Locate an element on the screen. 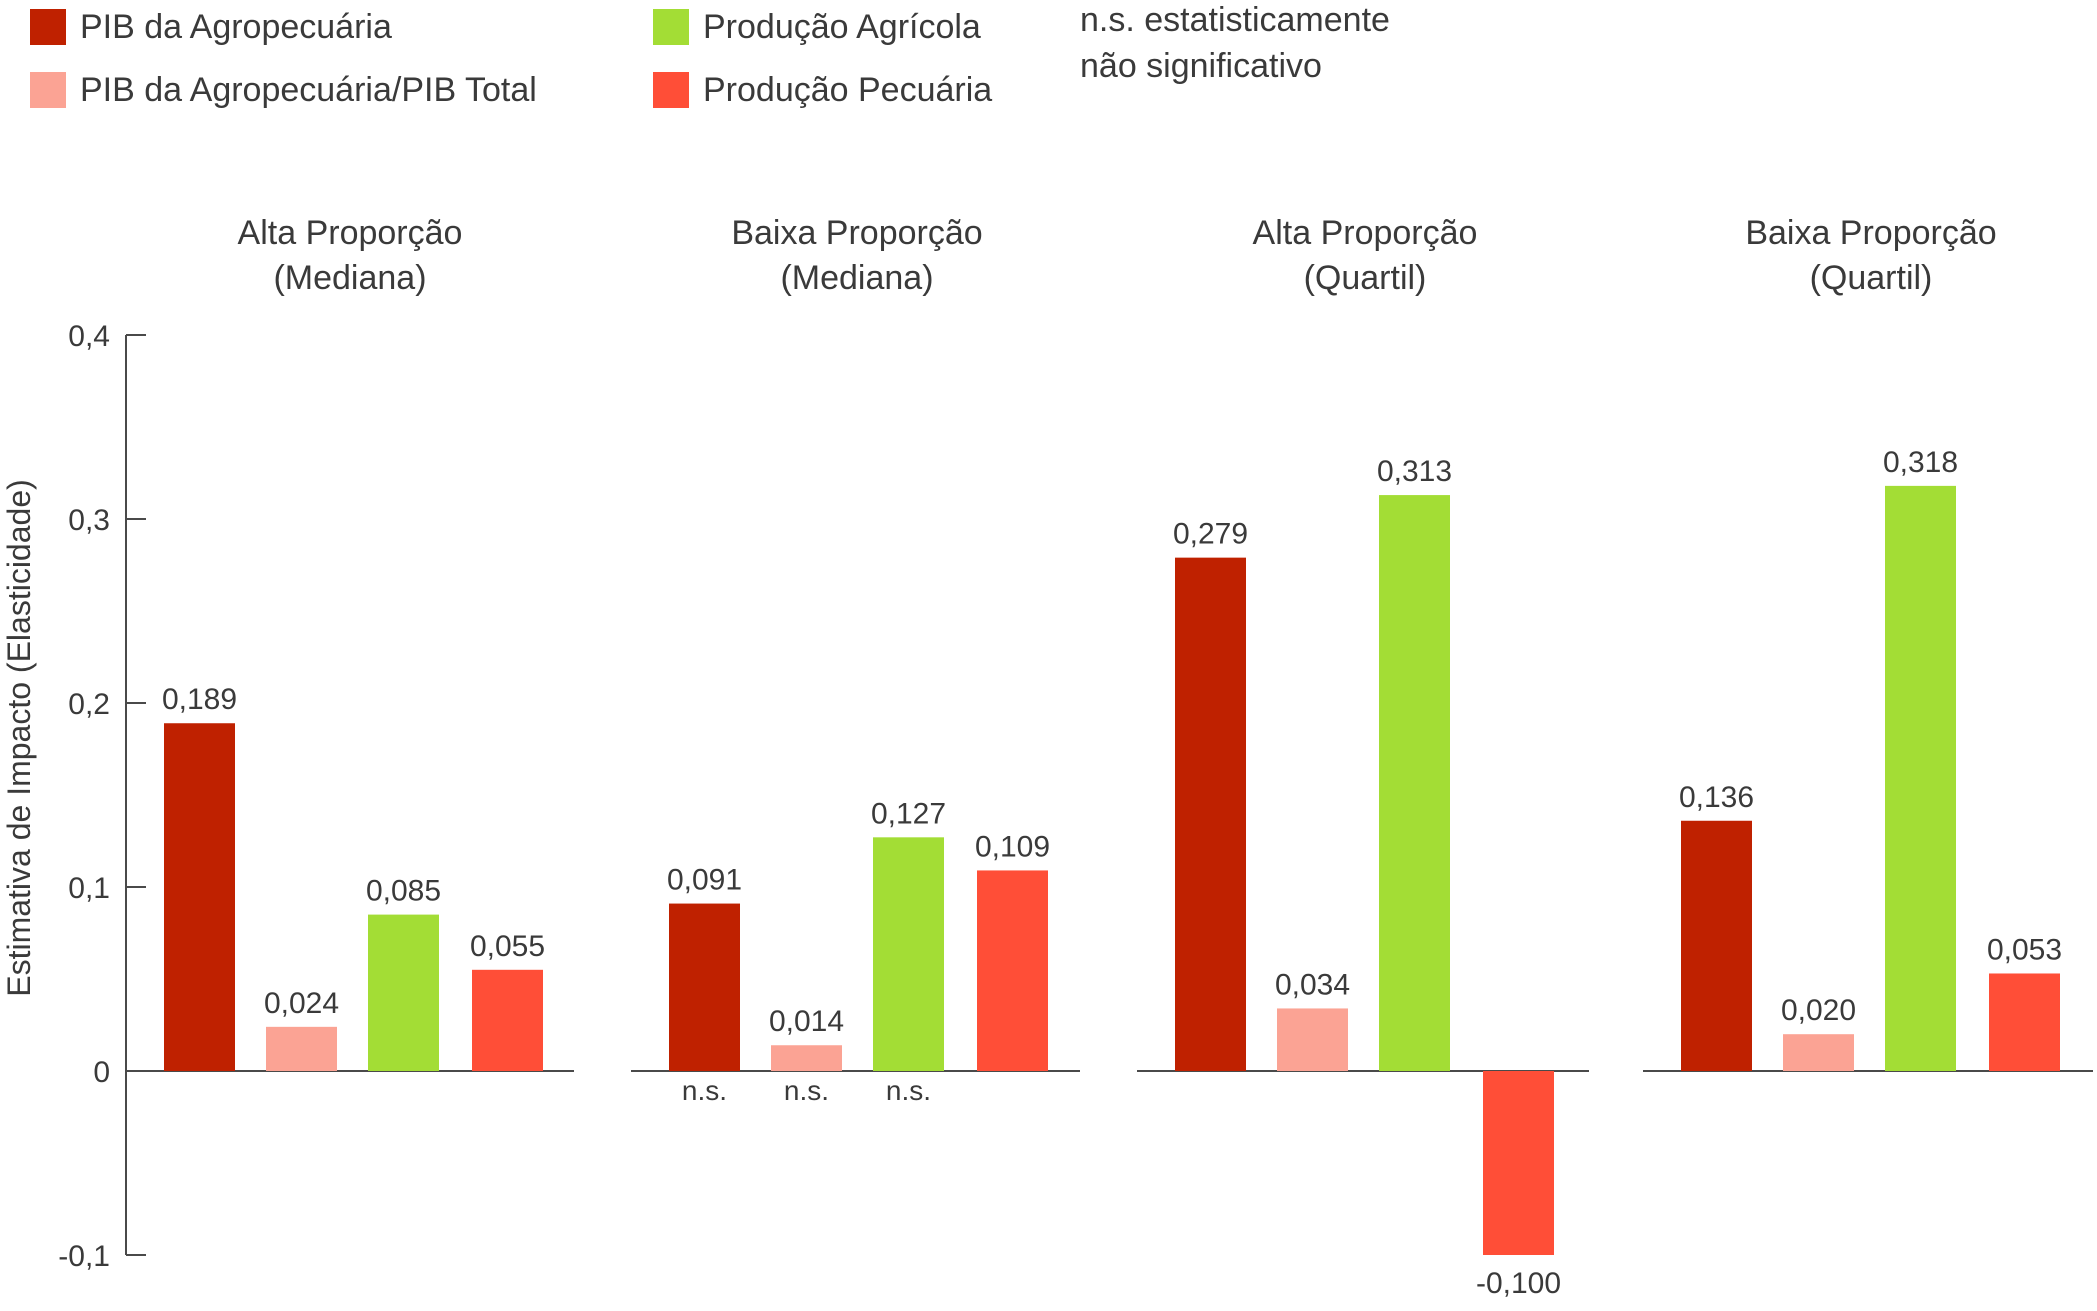 The height and width of the screenshot is (1311, 2097). y-tick-label: 0,2 is located at coordinates (89, 704).